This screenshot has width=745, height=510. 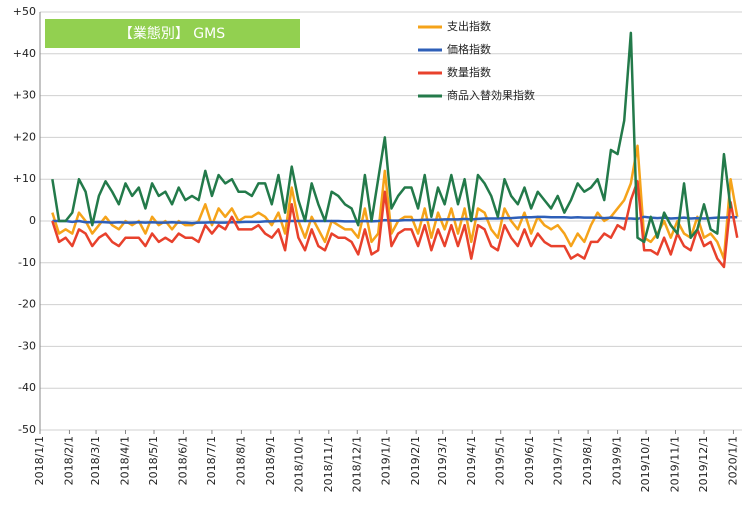 I want to click on x-tick-label: 2018/8/1, so click(x=240, y=460).